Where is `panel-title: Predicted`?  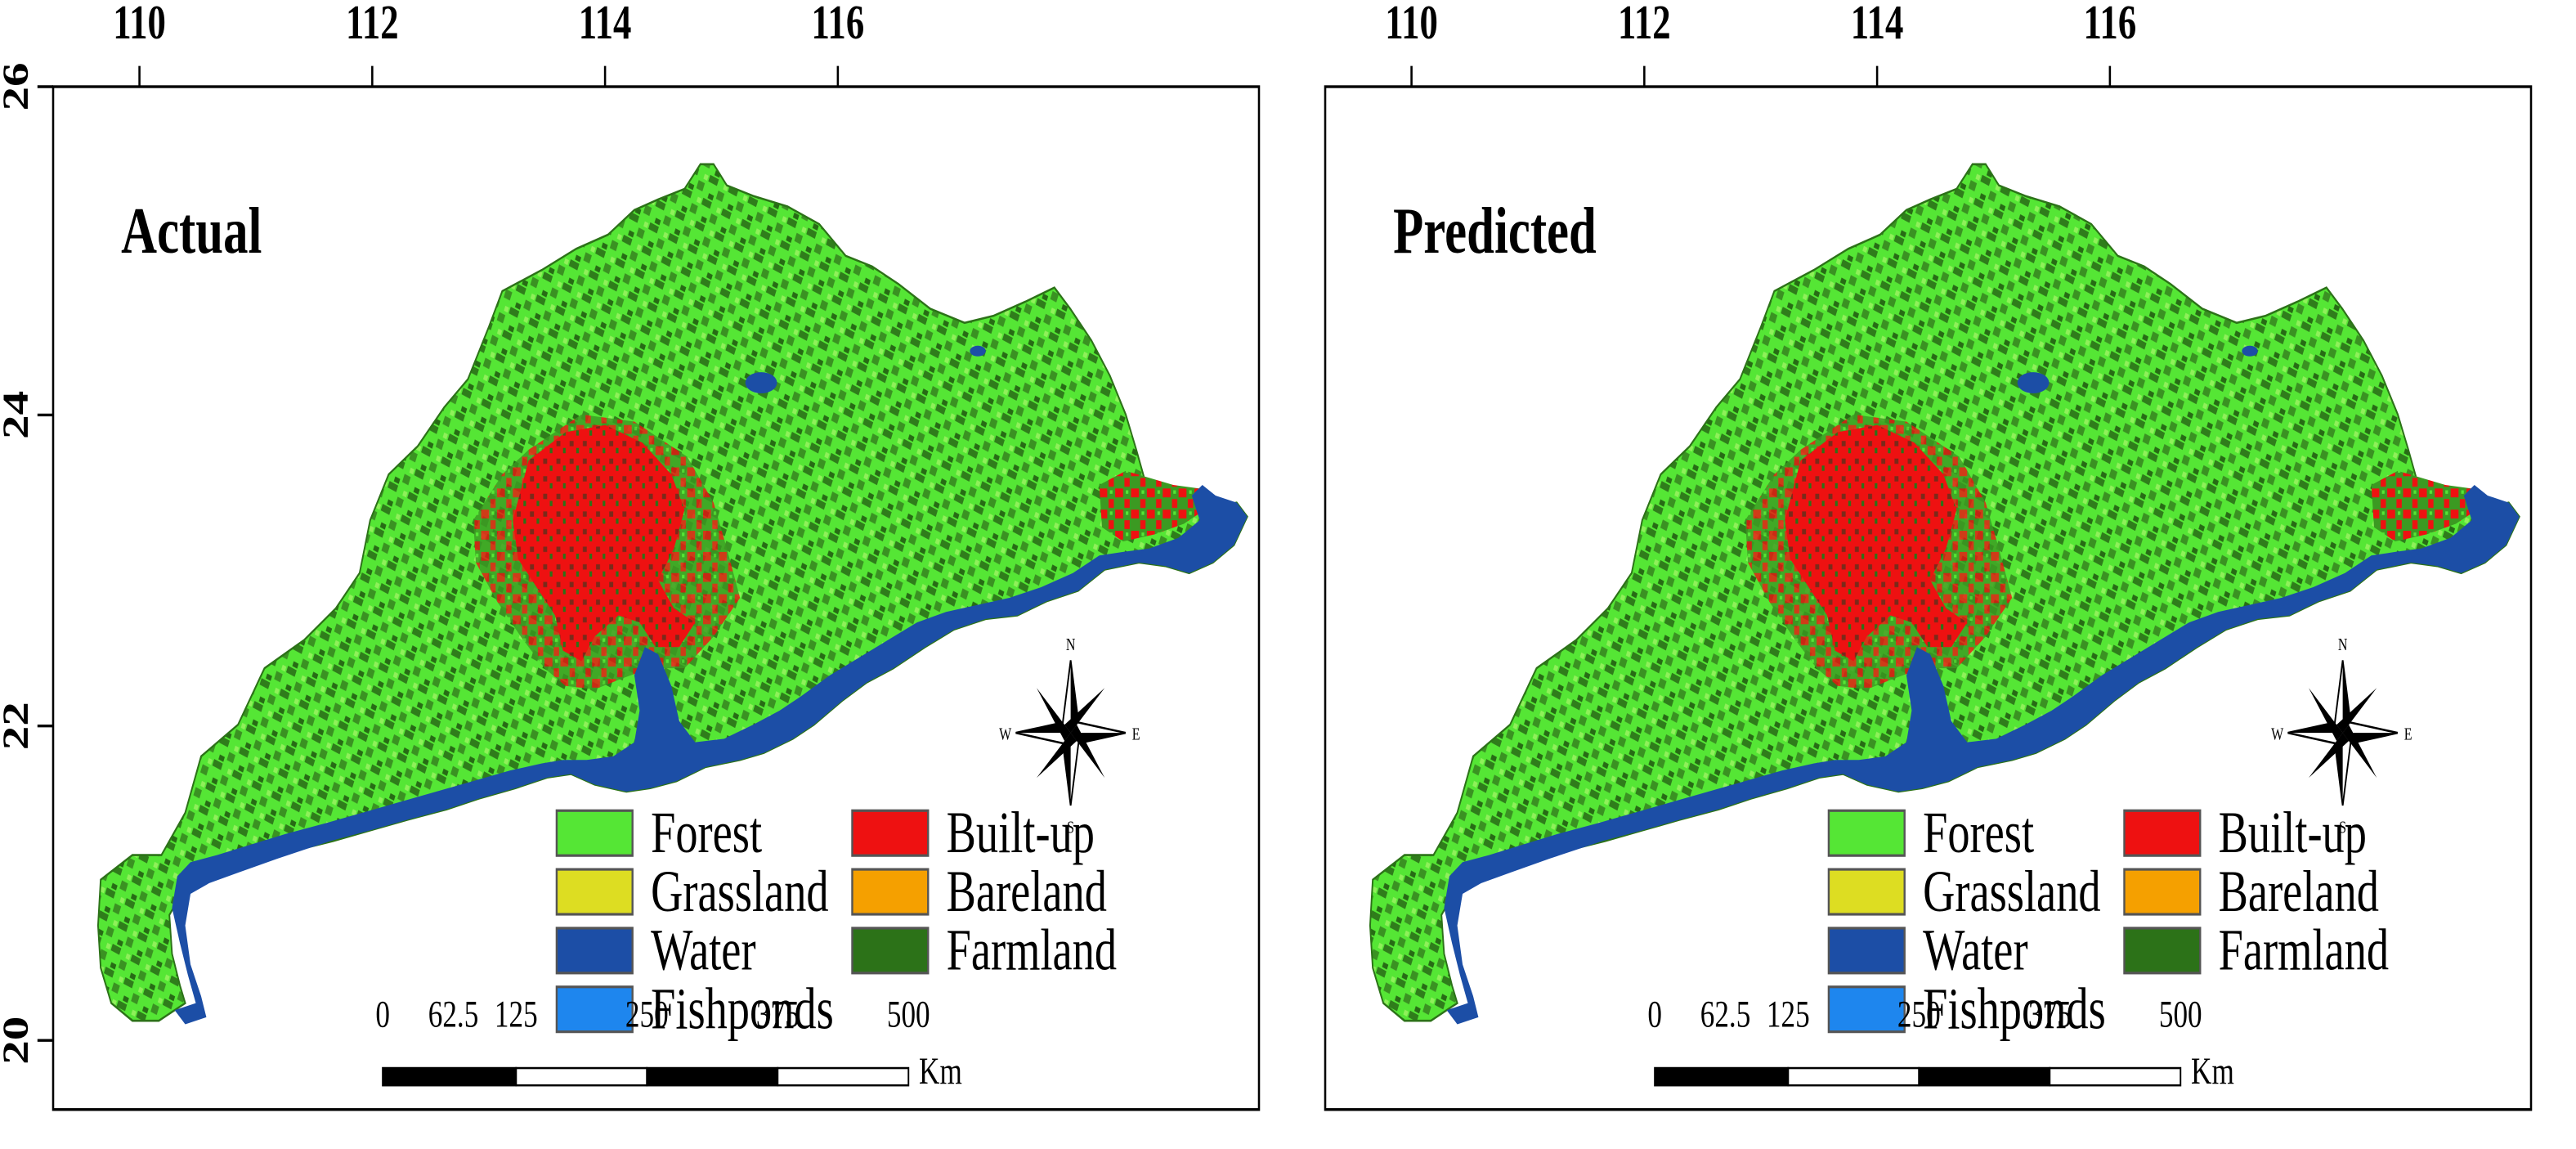
panel-title: Predicted is located at coordinates (1495, 231).